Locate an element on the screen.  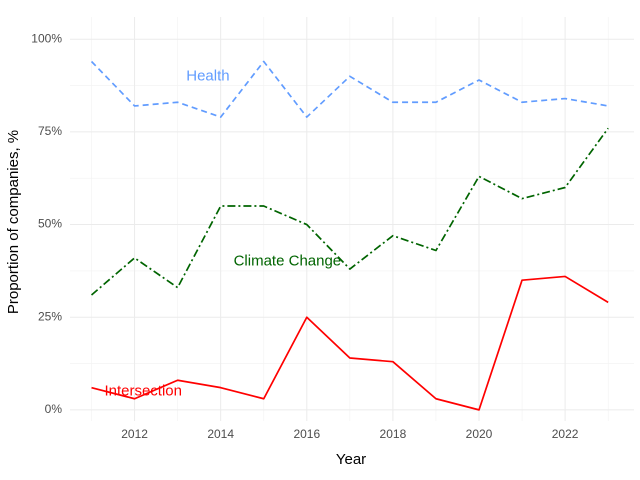
x-axis-title: Year is located at coordinates (351, 459).